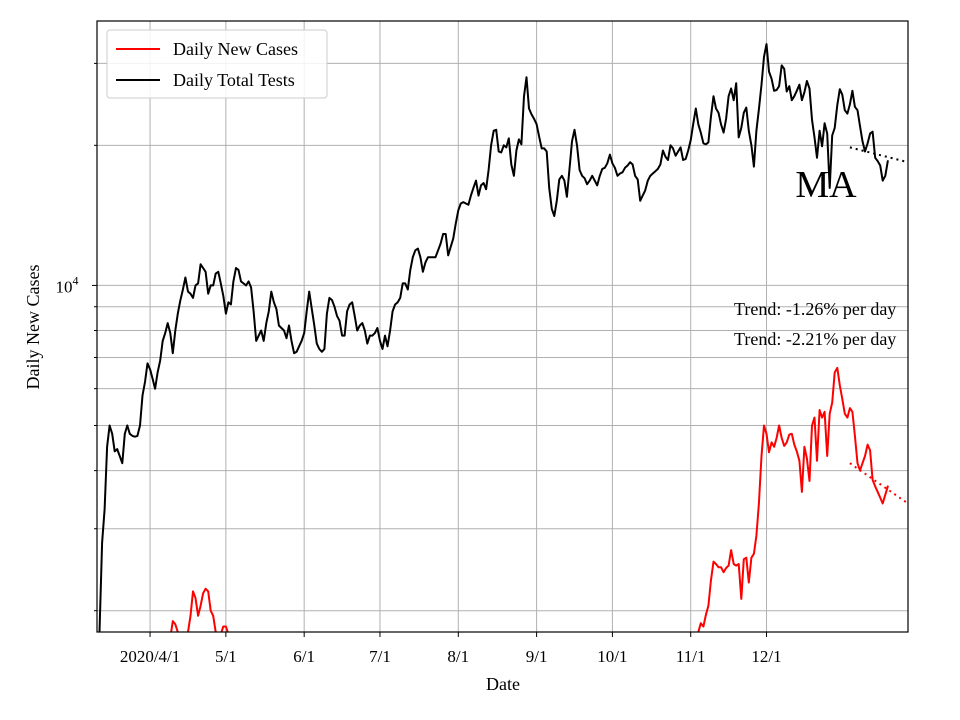 The image size is (960, 720). What do you see at coordinates (235, 49) in the screenshot?
I see `legend-label-cases: Daily New Cases` at bounding box center [235, 49].